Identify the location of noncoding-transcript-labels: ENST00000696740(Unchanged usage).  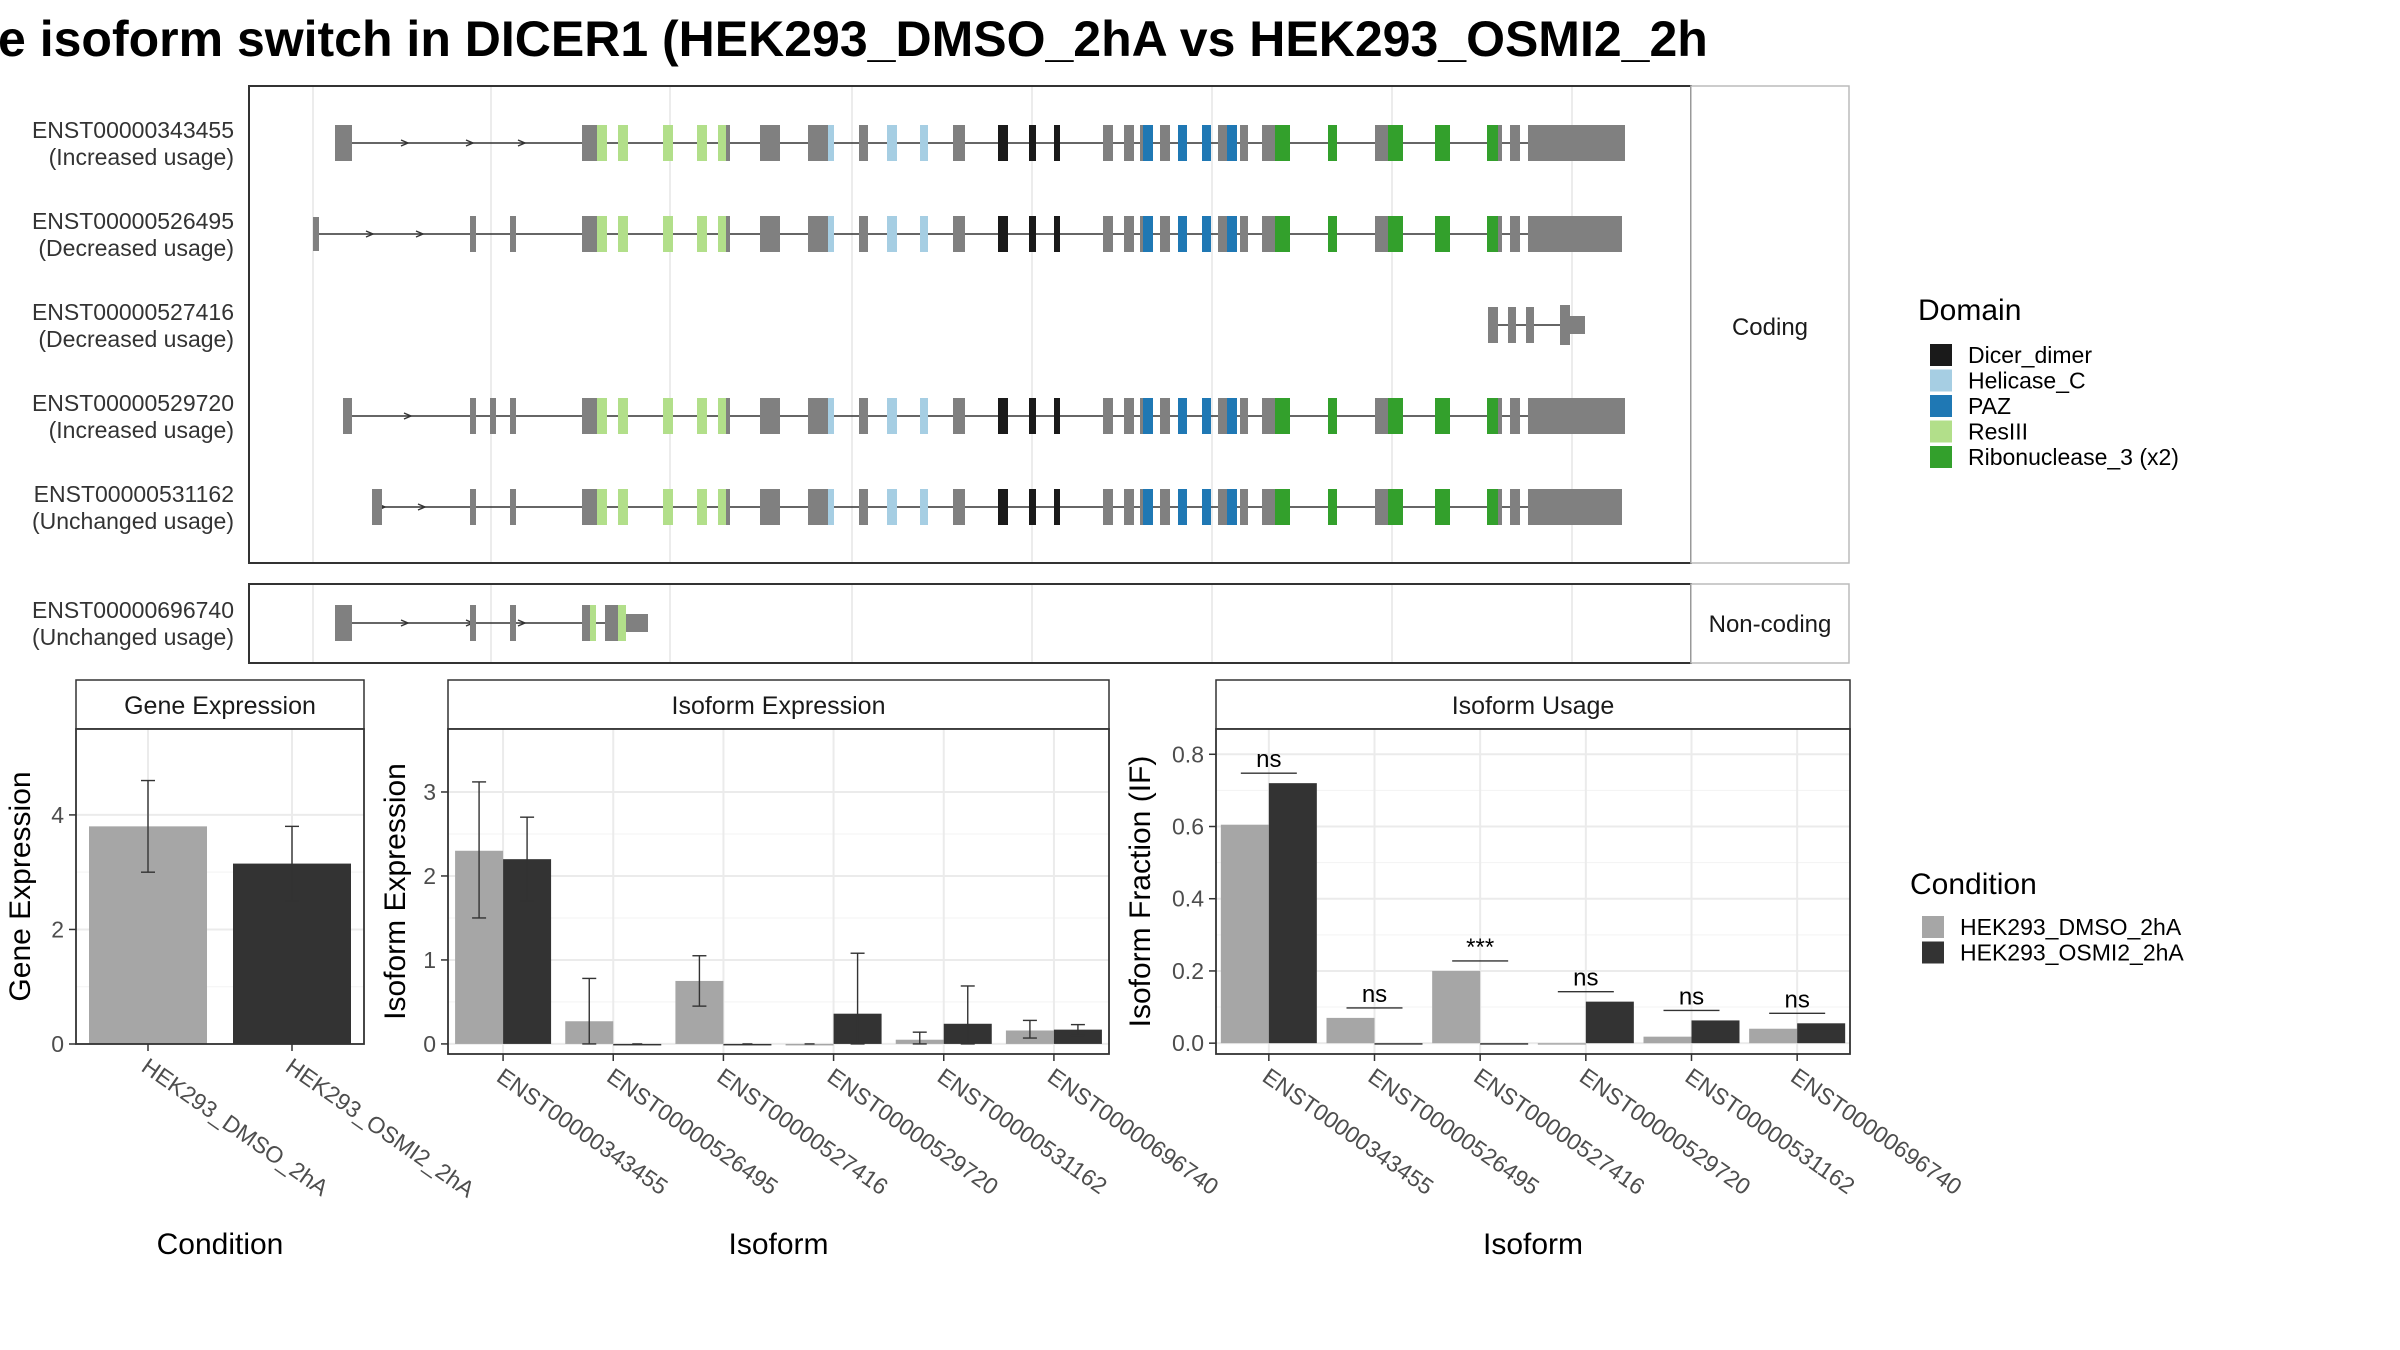
(133, 623).